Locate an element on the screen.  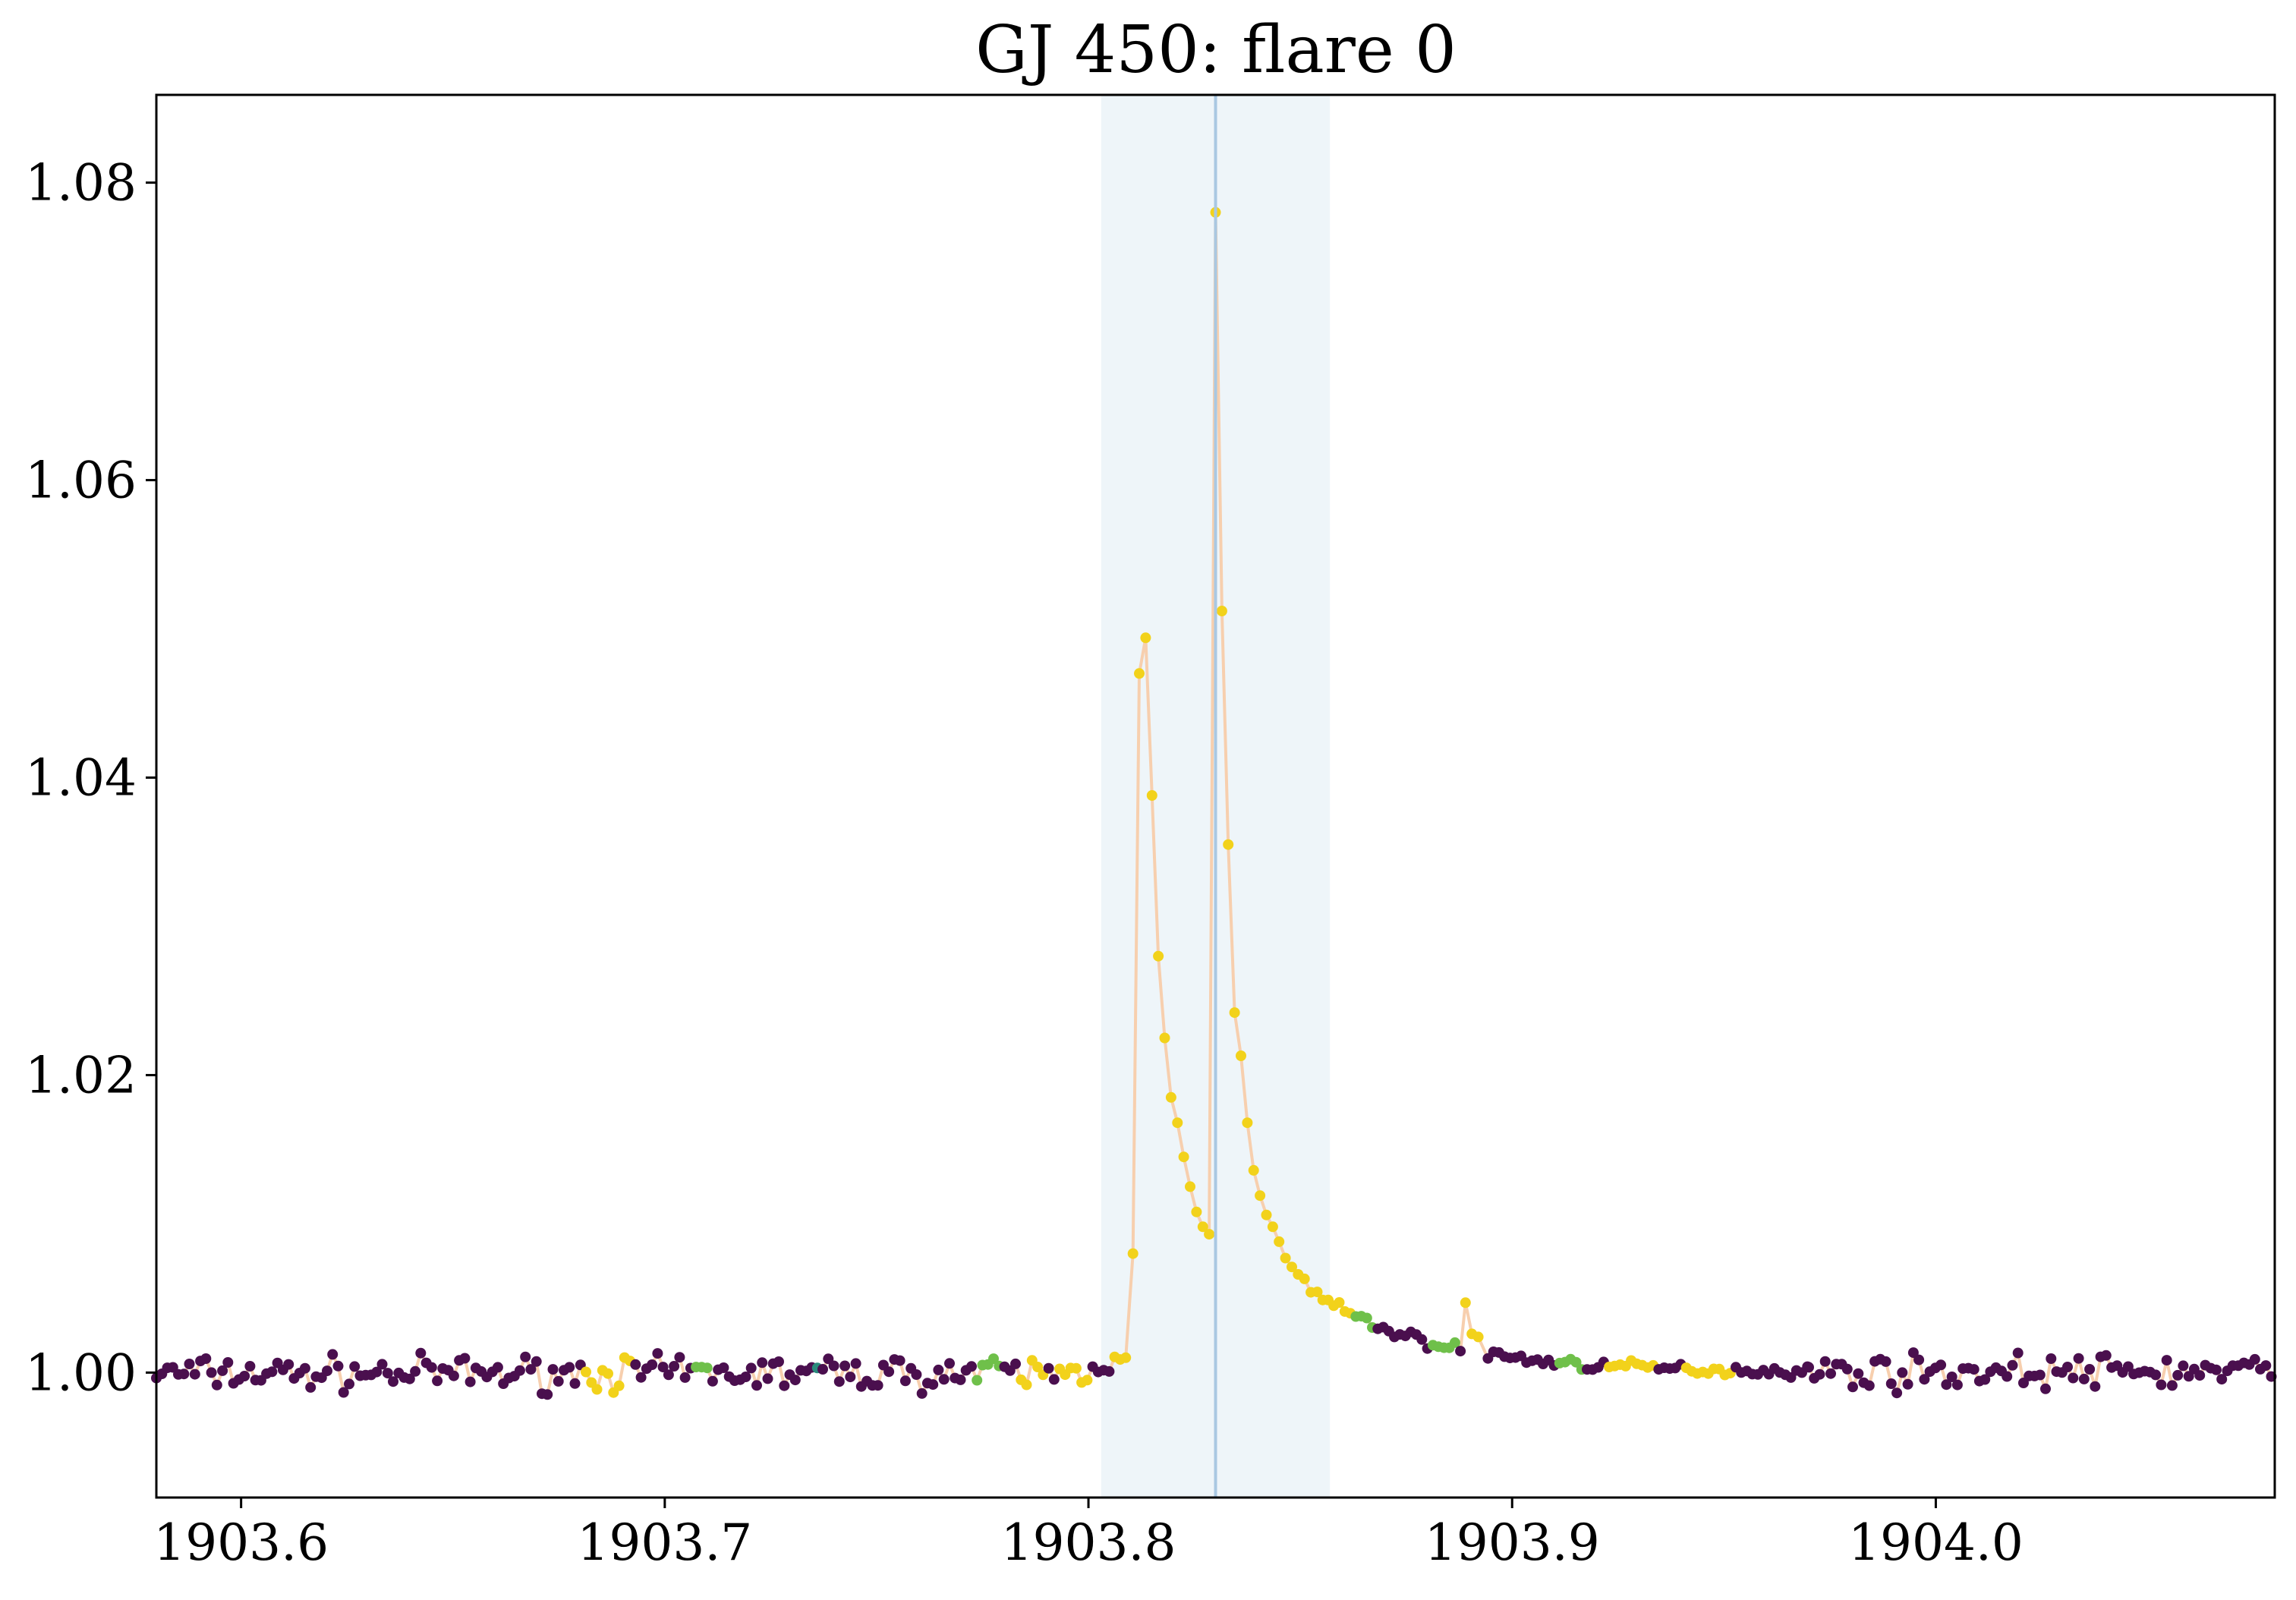
y-tick-label: 1.06 is located at coordinates (81, 481).